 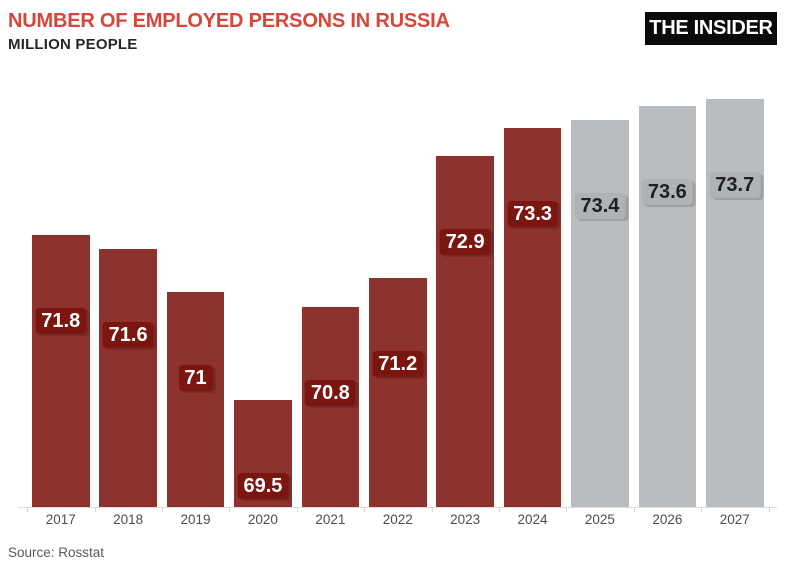 What do you see at coordinates (330, 519) in the screenshot?
I see `x-axis-label-2021: 2021` at bounding box center [330, 519].